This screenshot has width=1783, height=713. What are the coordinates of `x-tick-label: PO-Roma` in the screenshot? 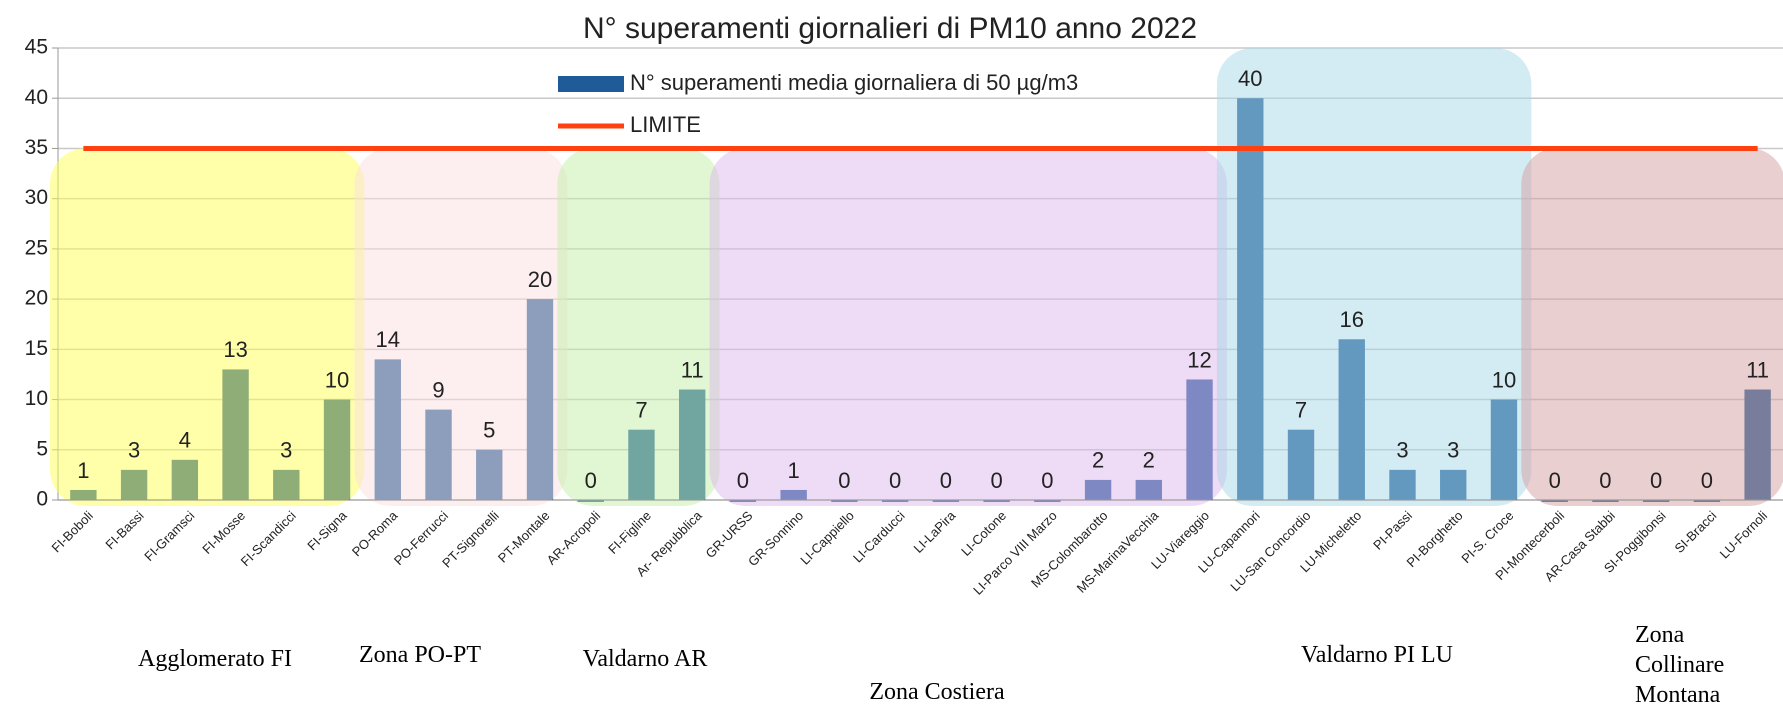 It's located at (375, 533).